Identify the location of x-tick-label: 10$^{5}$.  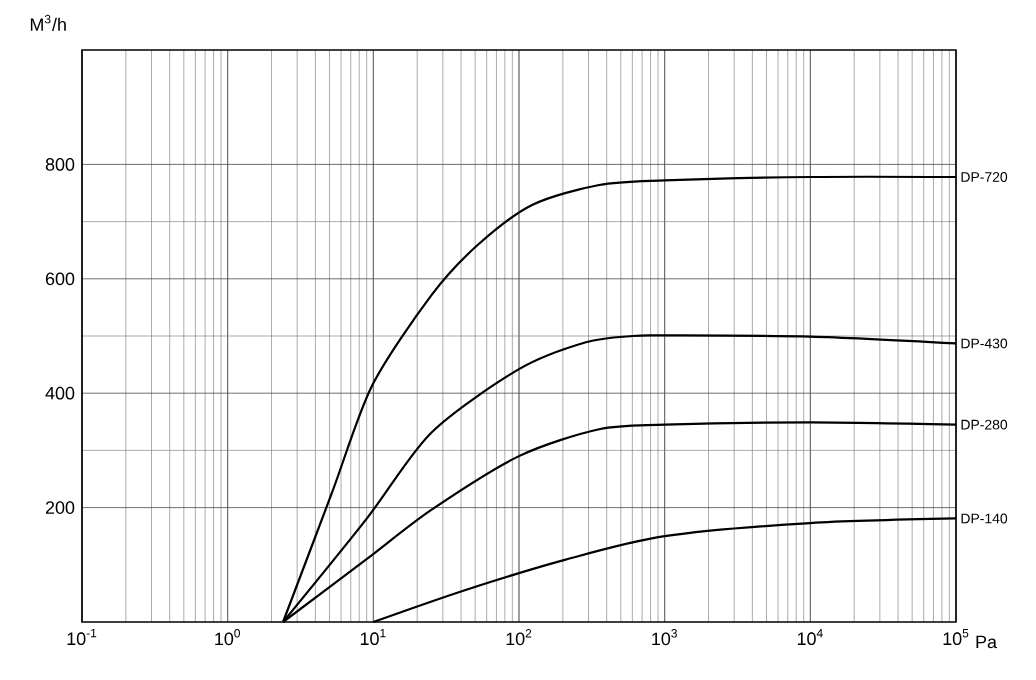
(956, 637).